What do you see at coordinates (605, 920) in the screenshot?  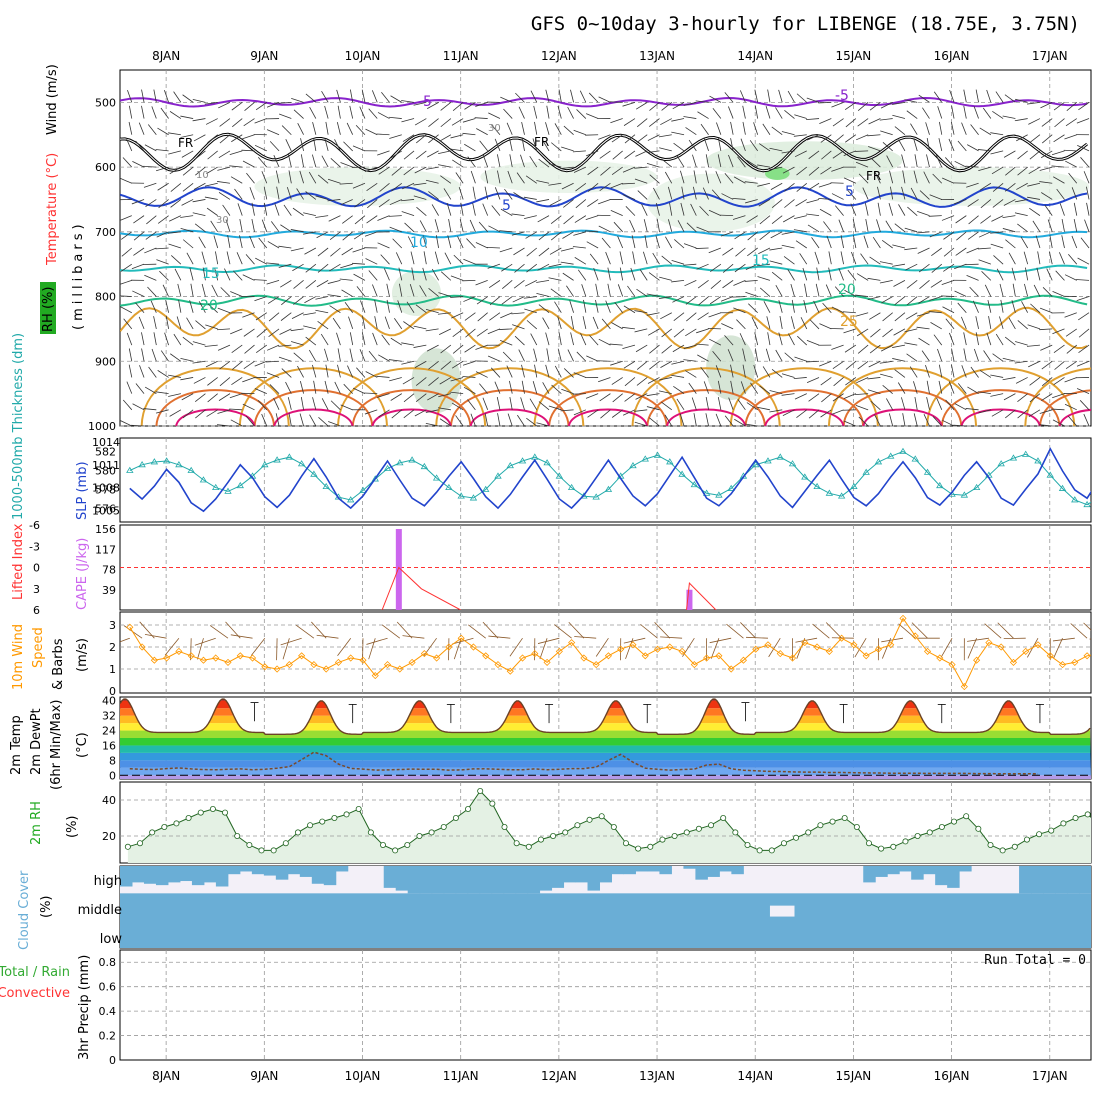 I see `cloud-middle-low` at bounding box center [605, 920].